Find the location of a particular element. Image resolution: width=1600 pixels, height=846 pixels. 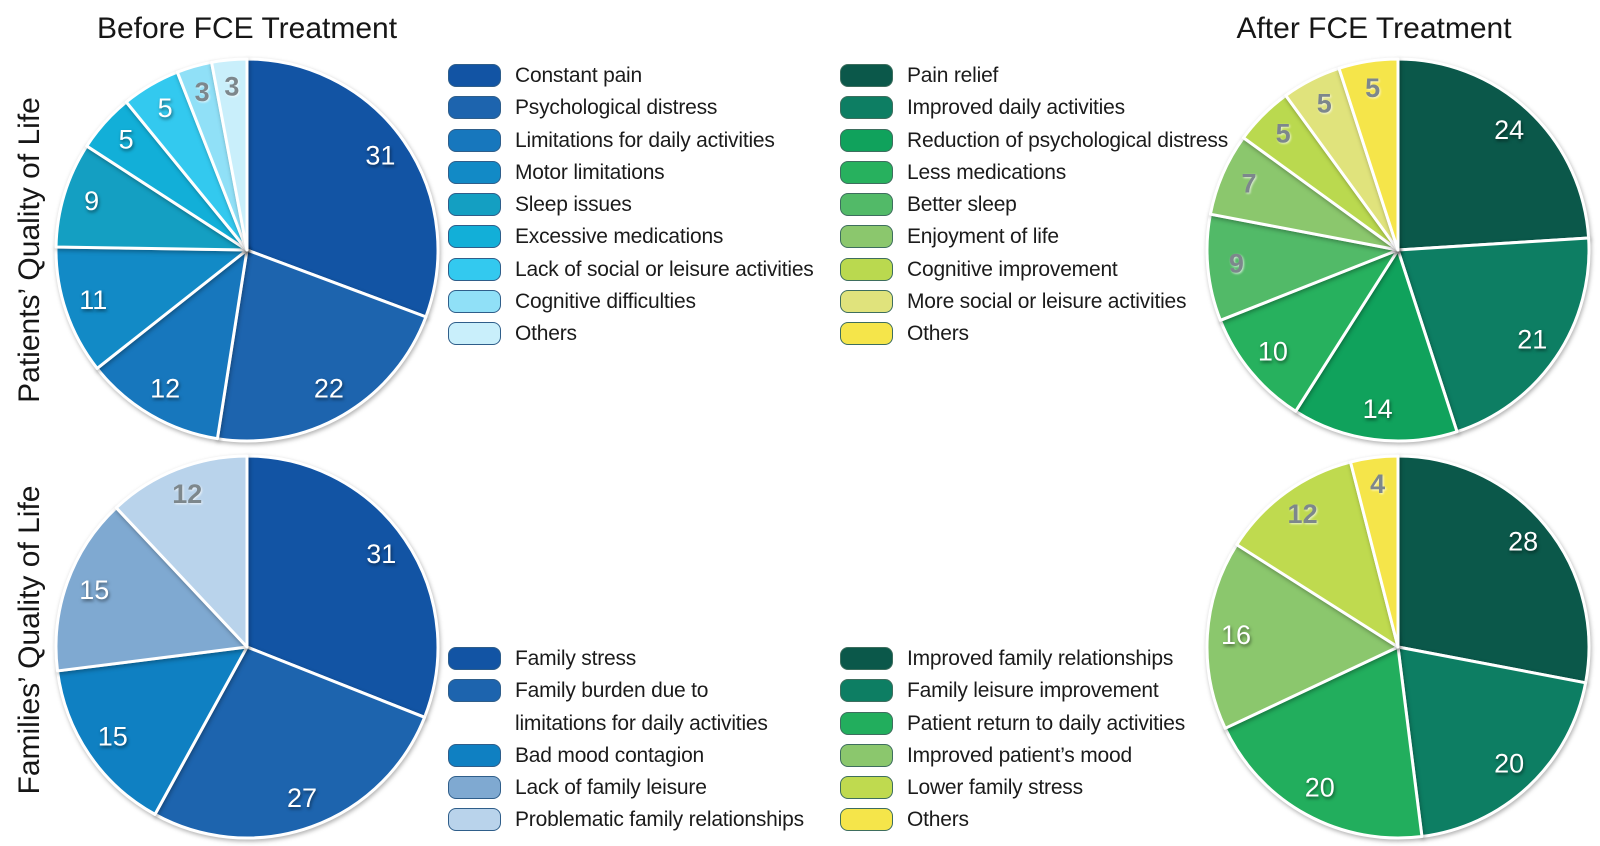

title-before-fce: Before FCE Treatment is located at coordinates (247, 28).